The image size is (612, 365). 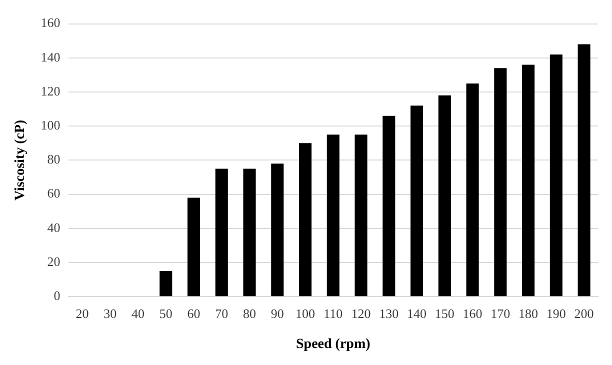 I want to click on y-tick-label: 120, so click(x=50, y=90).